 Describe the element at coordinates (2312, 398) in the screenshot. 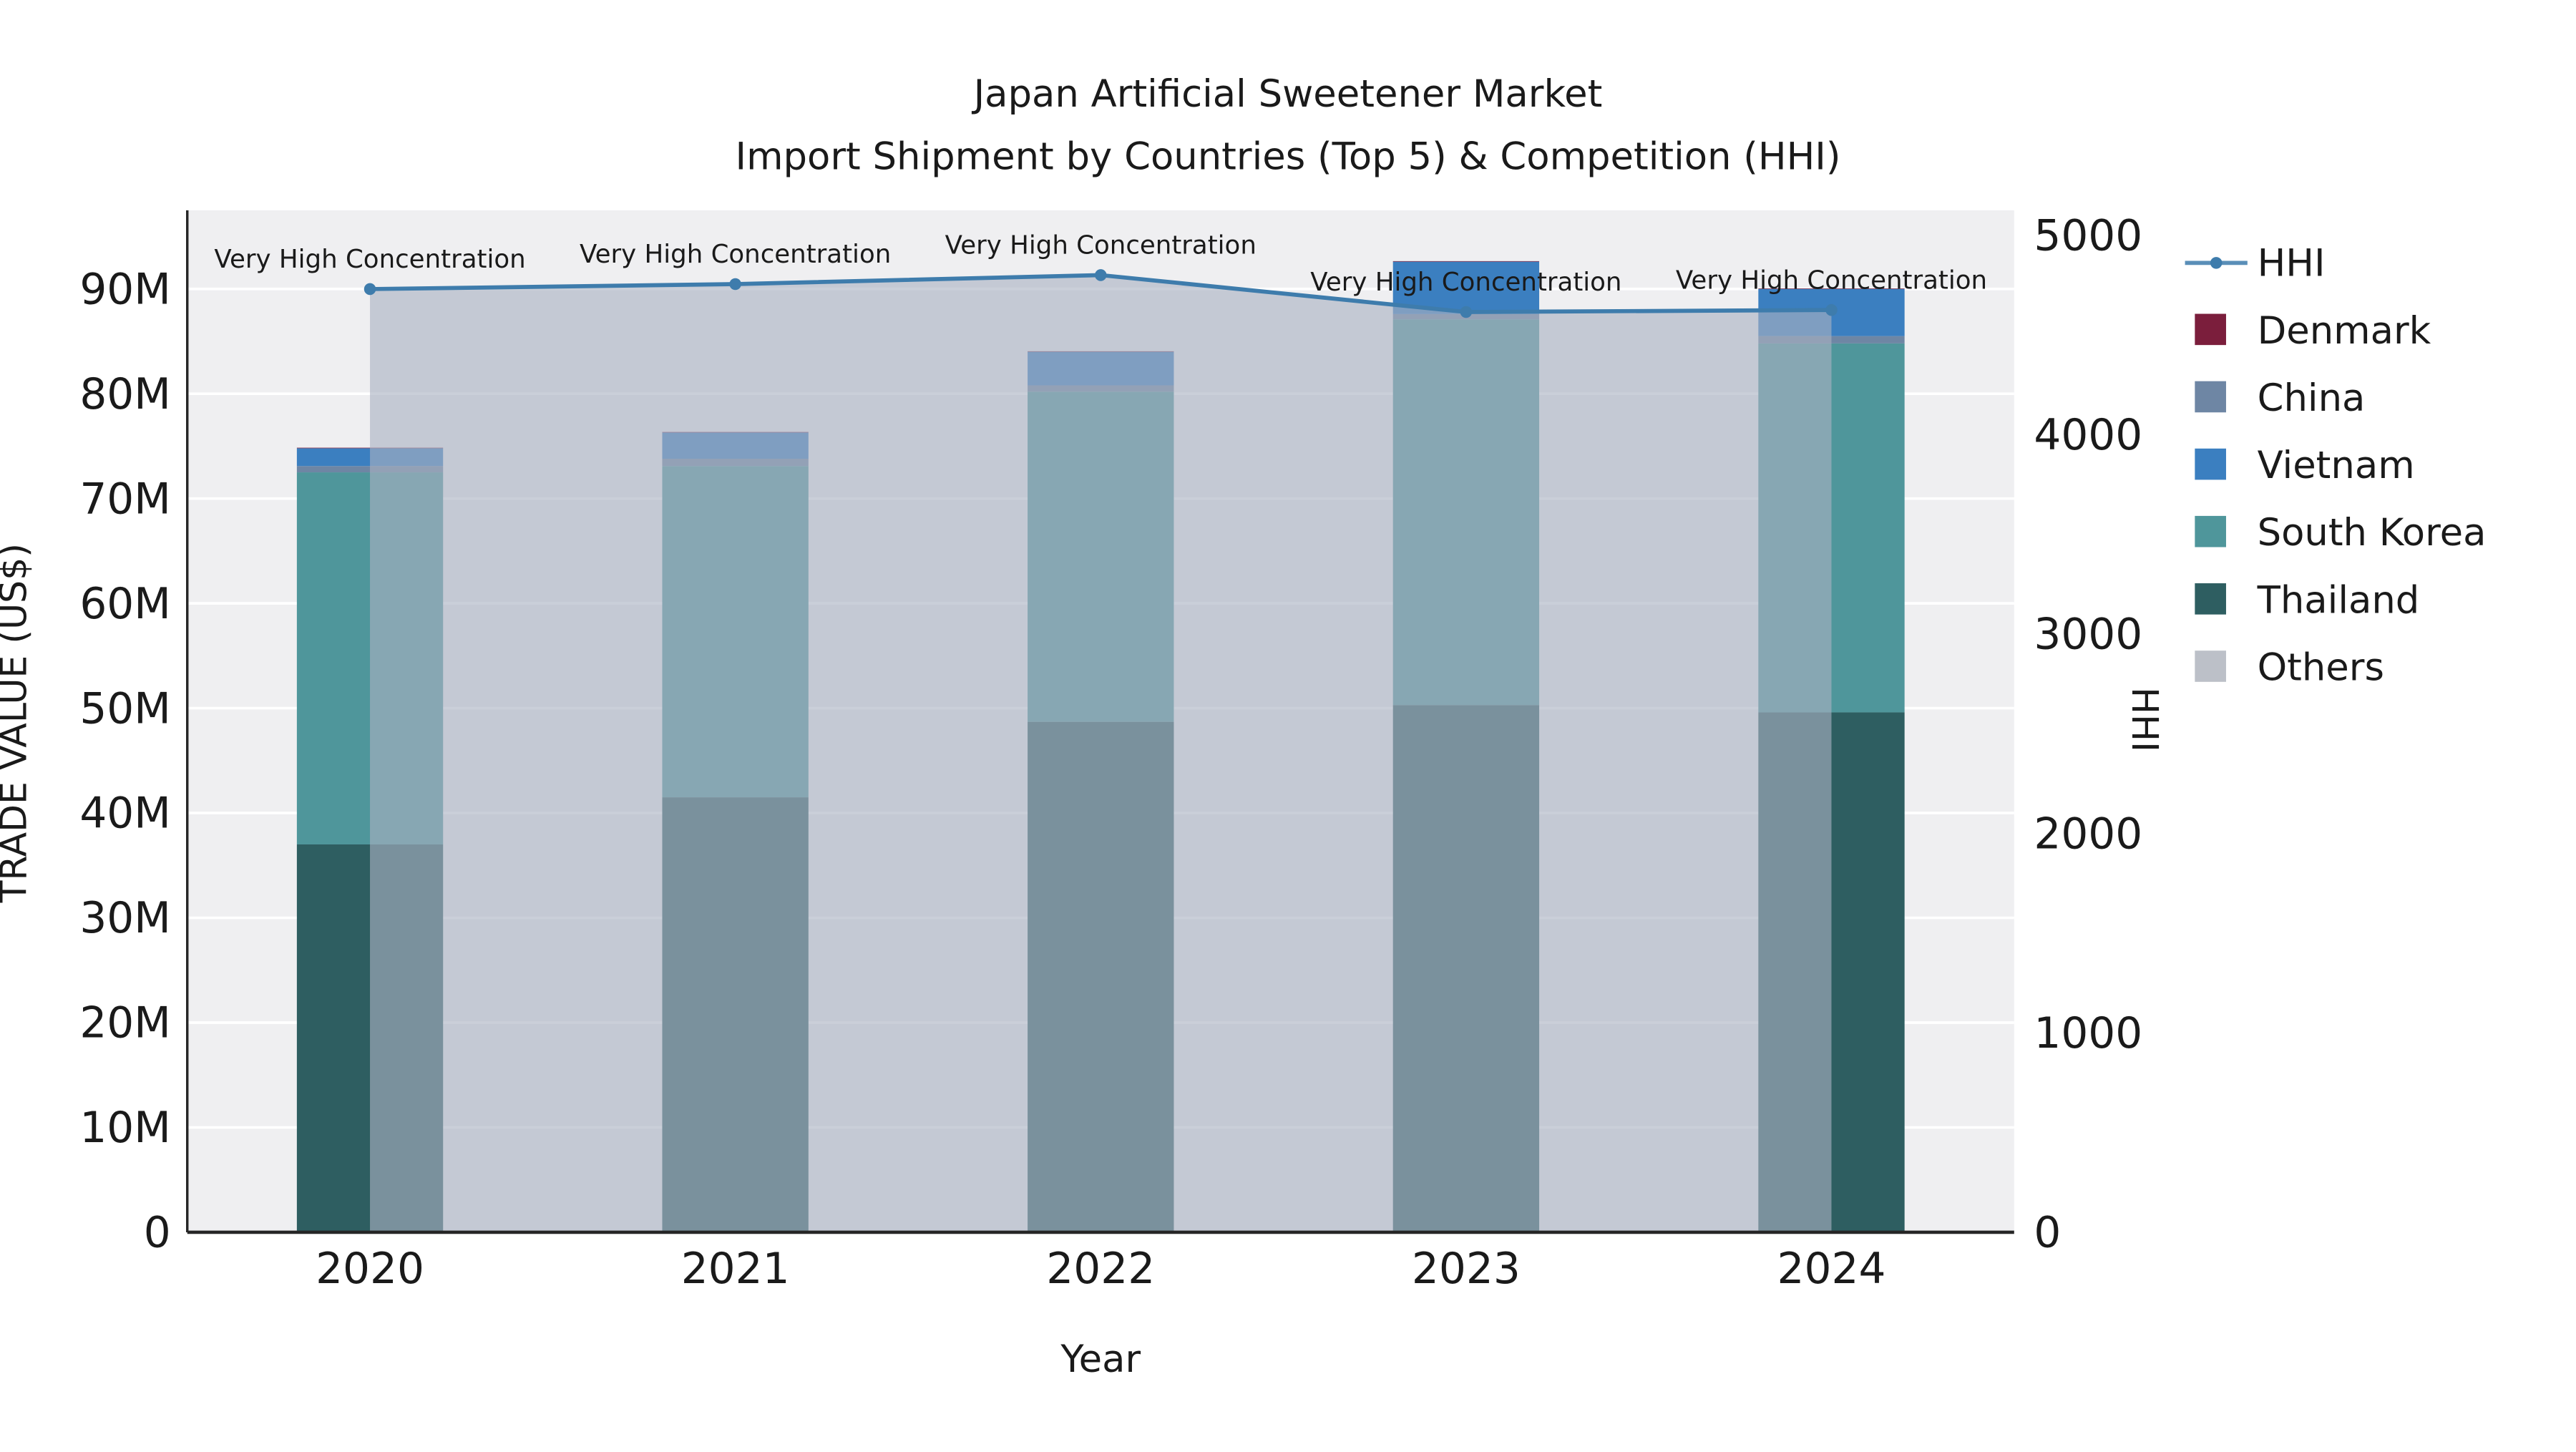

I see `legend-label: China` at that location.